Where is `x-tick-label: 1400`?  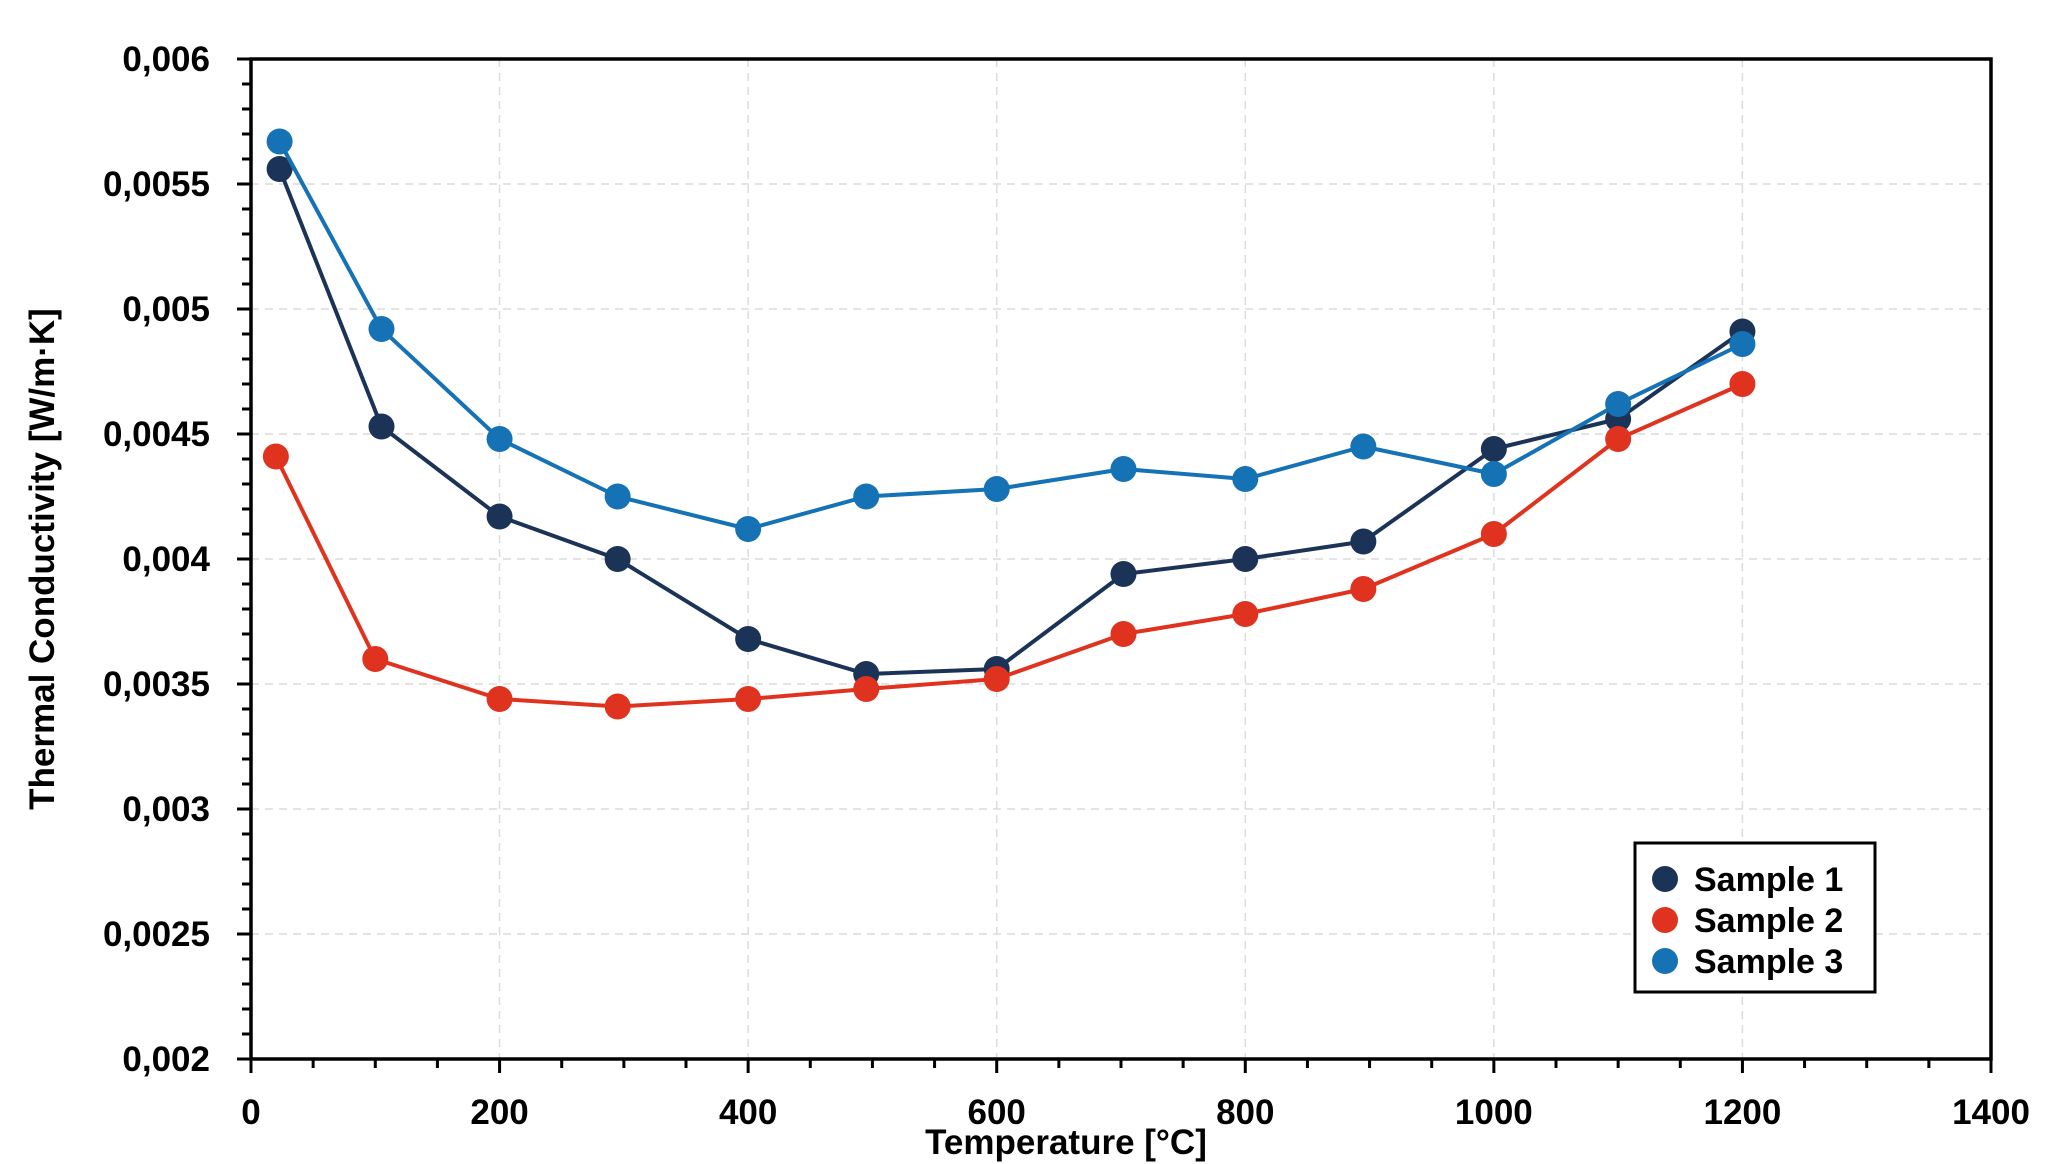
x-tick-label: 1400 is located at coordinates (1991, 1112).